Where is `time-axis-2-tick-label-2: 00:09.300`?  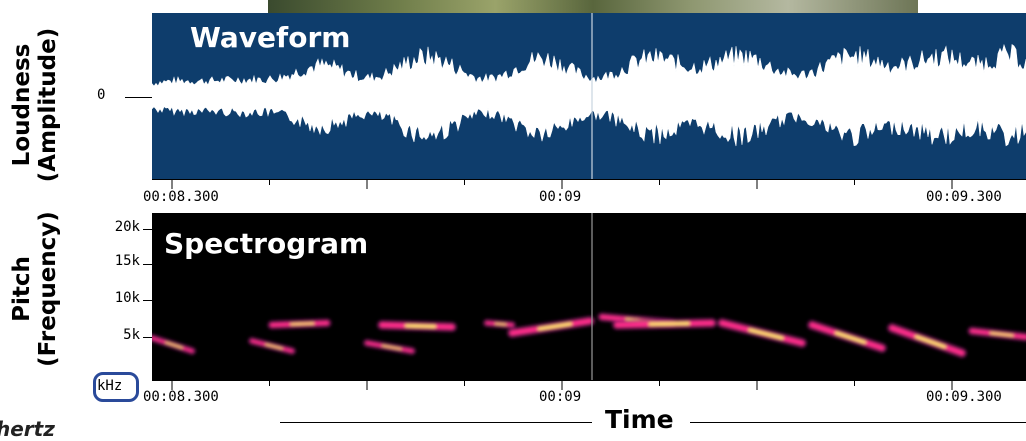 time-axis-2-tick-label-2: 00:09.300 is located at coordinates (964, 397).